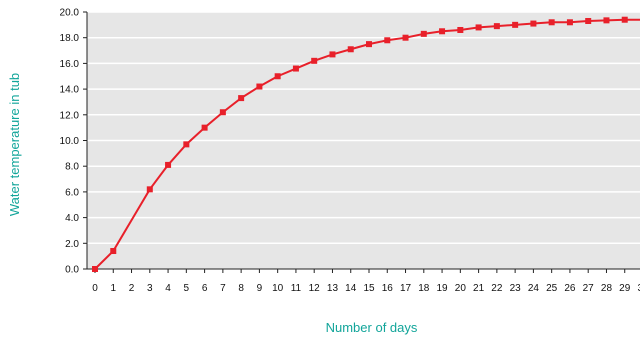 This screenshot has width=640, height=339. What do you see at coordinates (424, 288) in the screenshot?
I see `x-tick-label: 18` at bounding box center [424, 288].